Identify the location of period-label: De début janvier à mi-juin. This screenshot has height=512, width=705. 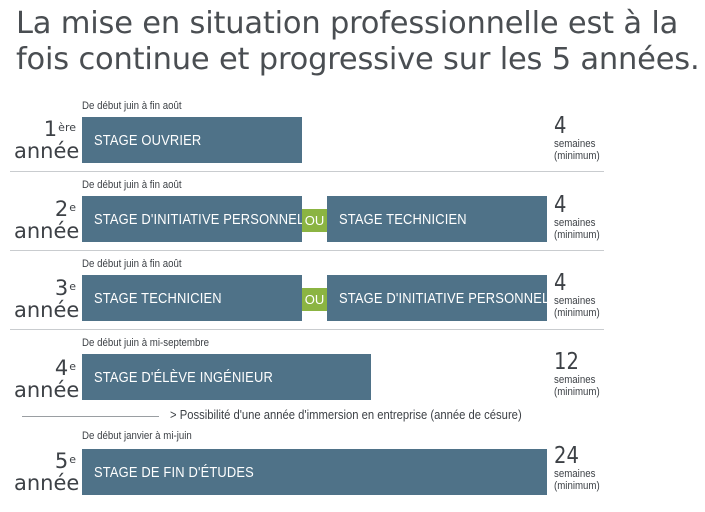
(137, 436).